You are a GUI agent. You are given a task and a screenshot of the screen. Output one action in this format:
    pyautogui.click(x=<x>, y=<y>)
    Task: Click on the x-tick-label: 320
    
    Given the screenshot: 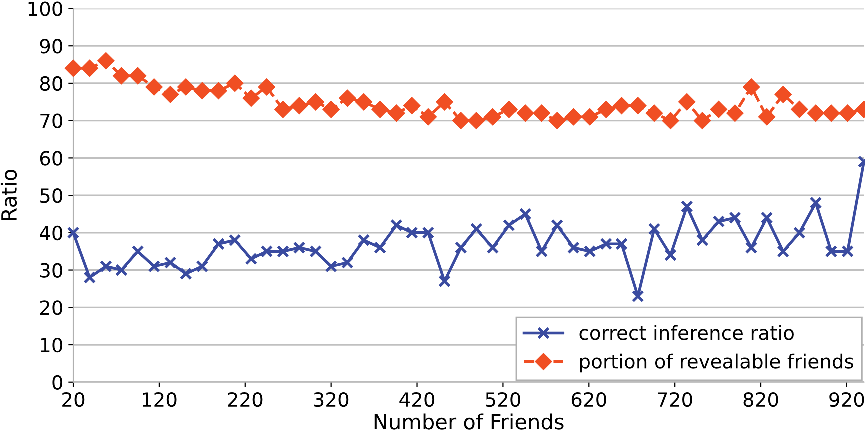 What is the action you would take?
    pyautogui.click(x=331, y=400)
    